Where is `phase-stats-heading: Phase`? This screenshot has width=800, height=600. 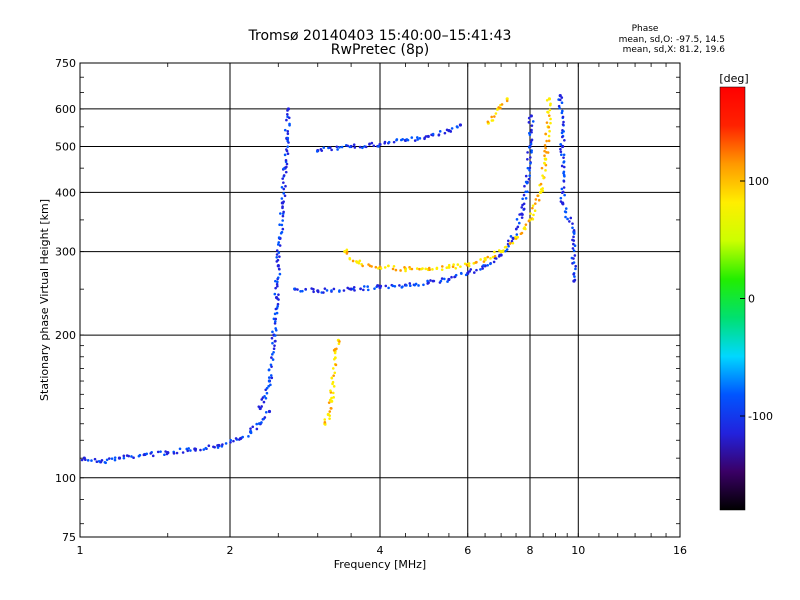
phase-stats-heading: Phase is located at coordinates (645, 29).